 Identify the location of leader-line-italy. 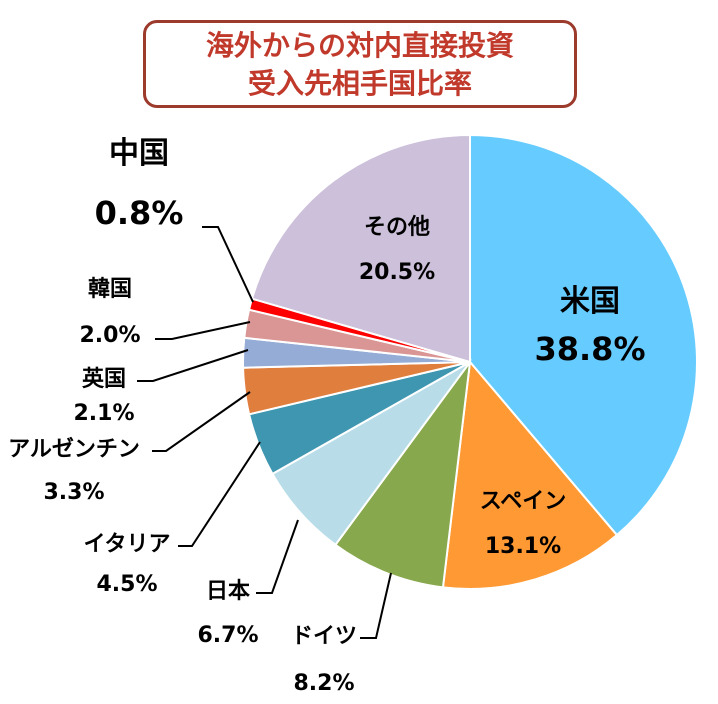
(219, 494).